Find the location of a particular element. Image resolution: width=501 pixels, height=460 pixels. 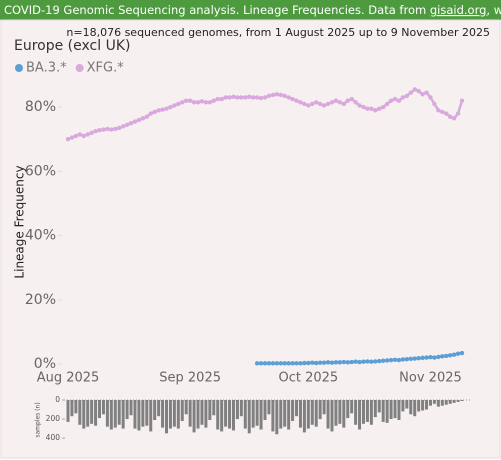

y-tick-label: 0 is located at coordinates (57, 399).